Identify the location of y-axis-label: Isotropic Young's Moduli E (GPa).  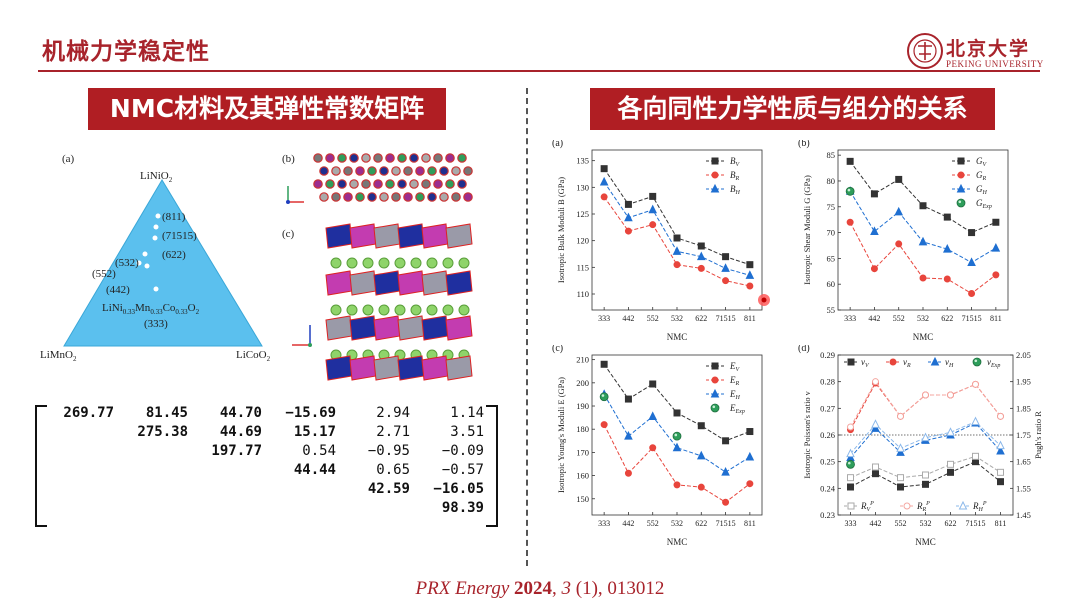
(561, 435).